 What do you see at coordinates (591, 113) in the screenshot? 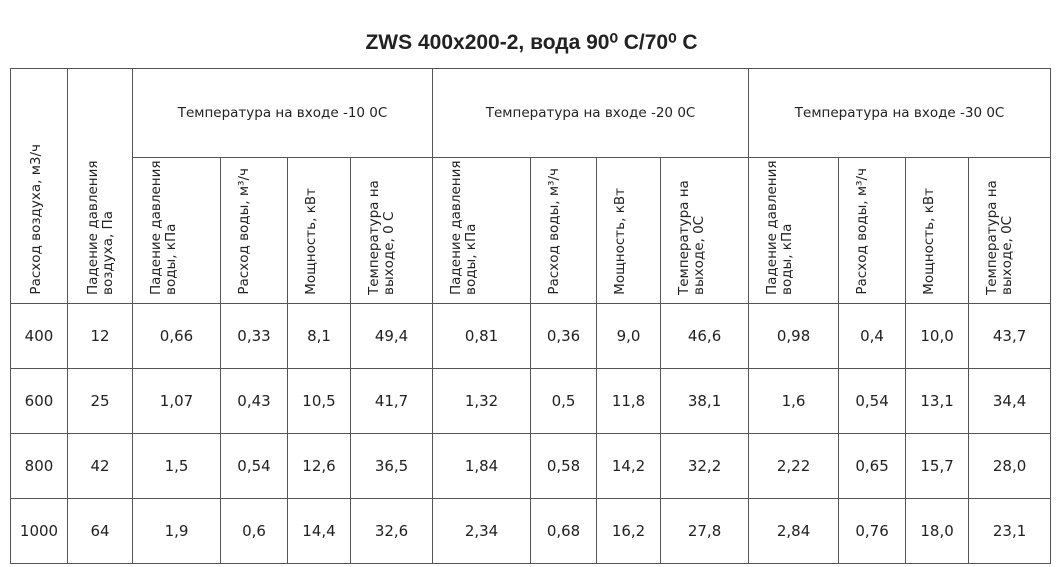
I see `group-header: Температура на входе -20 0С` at bounding box center [591, 113].